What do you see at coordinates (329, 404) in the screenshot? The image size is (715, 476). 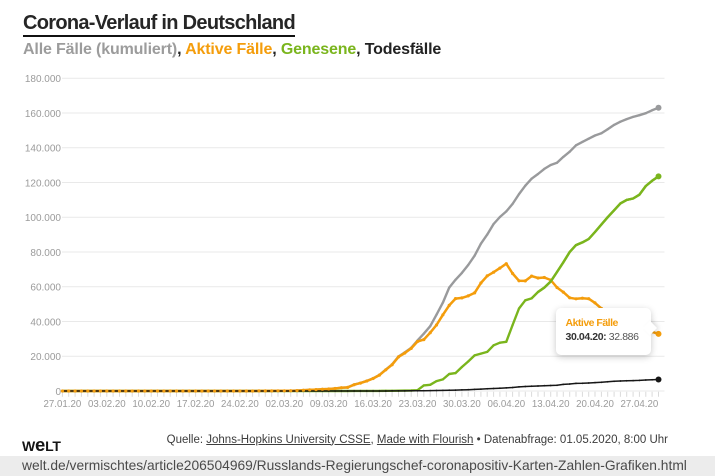 I see `svg-text: 09.03.20` at bounding box center [329, 404].